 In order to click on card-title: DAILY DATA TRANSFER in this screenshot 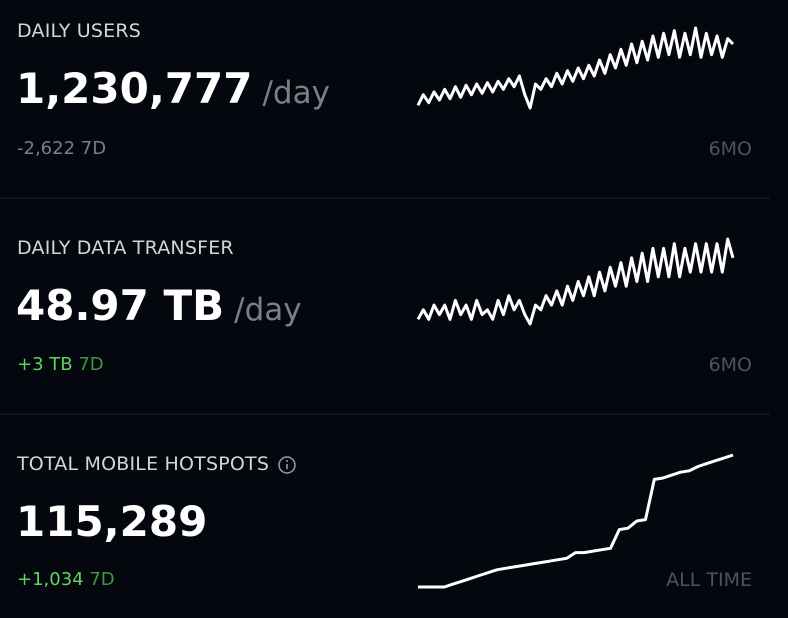, I will do `click(125, 248)`.